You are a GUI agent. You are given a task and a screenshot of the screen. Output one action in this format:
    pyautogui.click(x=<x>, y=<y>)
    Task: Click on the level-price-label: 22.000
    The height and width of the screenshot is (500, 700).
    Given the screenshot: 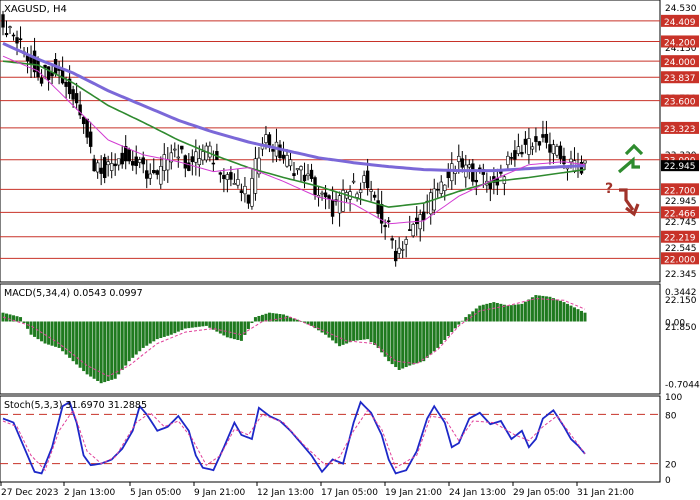 What is the action you would take?
    pyautogui.click(x=680, y=260)
    